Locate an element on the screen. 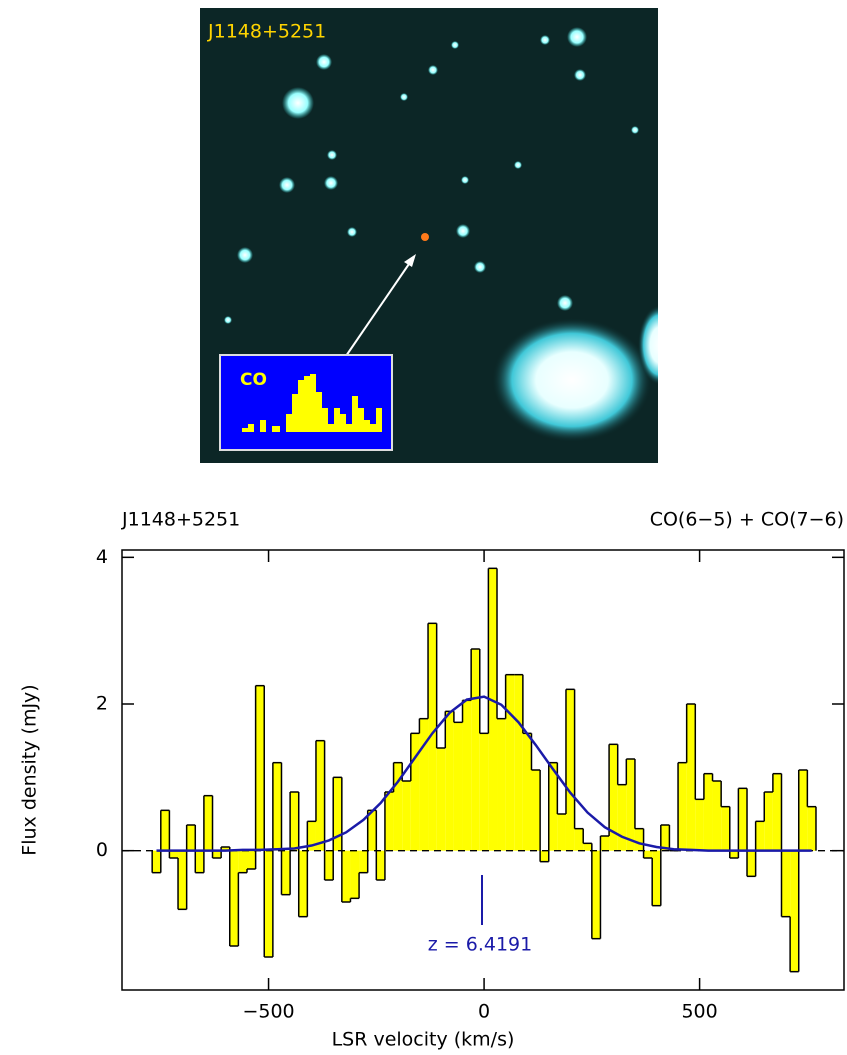 The height and width of the screenshot is (1055, 847). title-right: CO(6−5) + CO(7−6) is located at coordinates (747, 520).